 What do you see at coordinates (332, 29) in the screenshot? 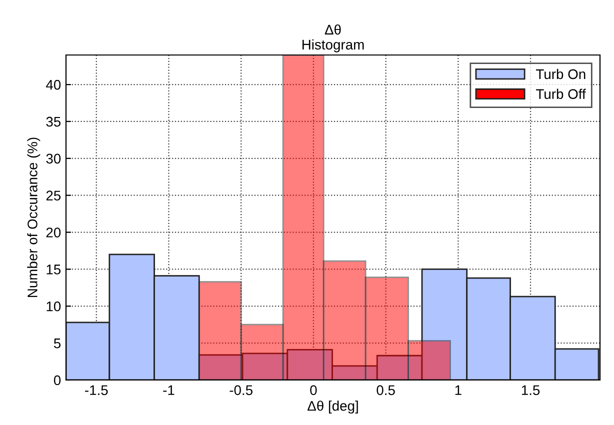
I see `chart-title: Δθ` at bounding box center [332, 29].